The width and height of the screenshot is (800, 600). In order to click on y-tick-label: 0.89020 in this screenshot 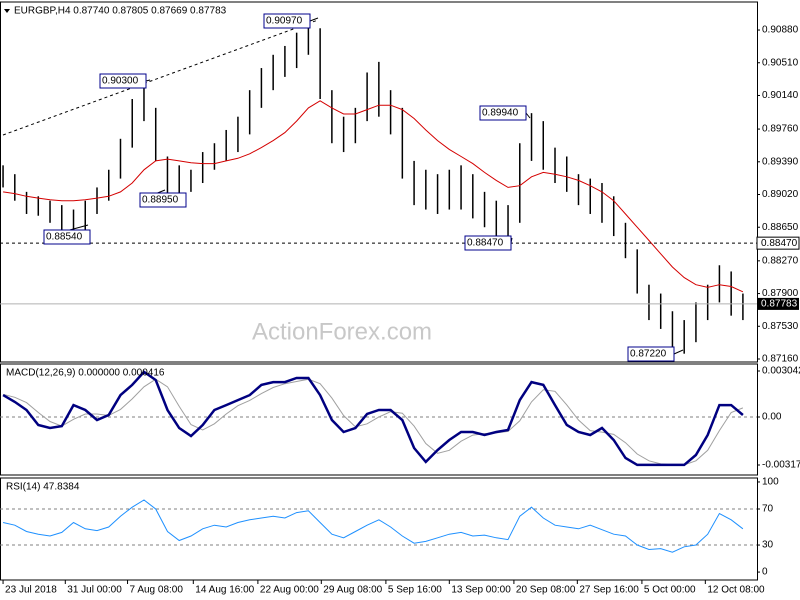, I will do `click(780, 194)`.